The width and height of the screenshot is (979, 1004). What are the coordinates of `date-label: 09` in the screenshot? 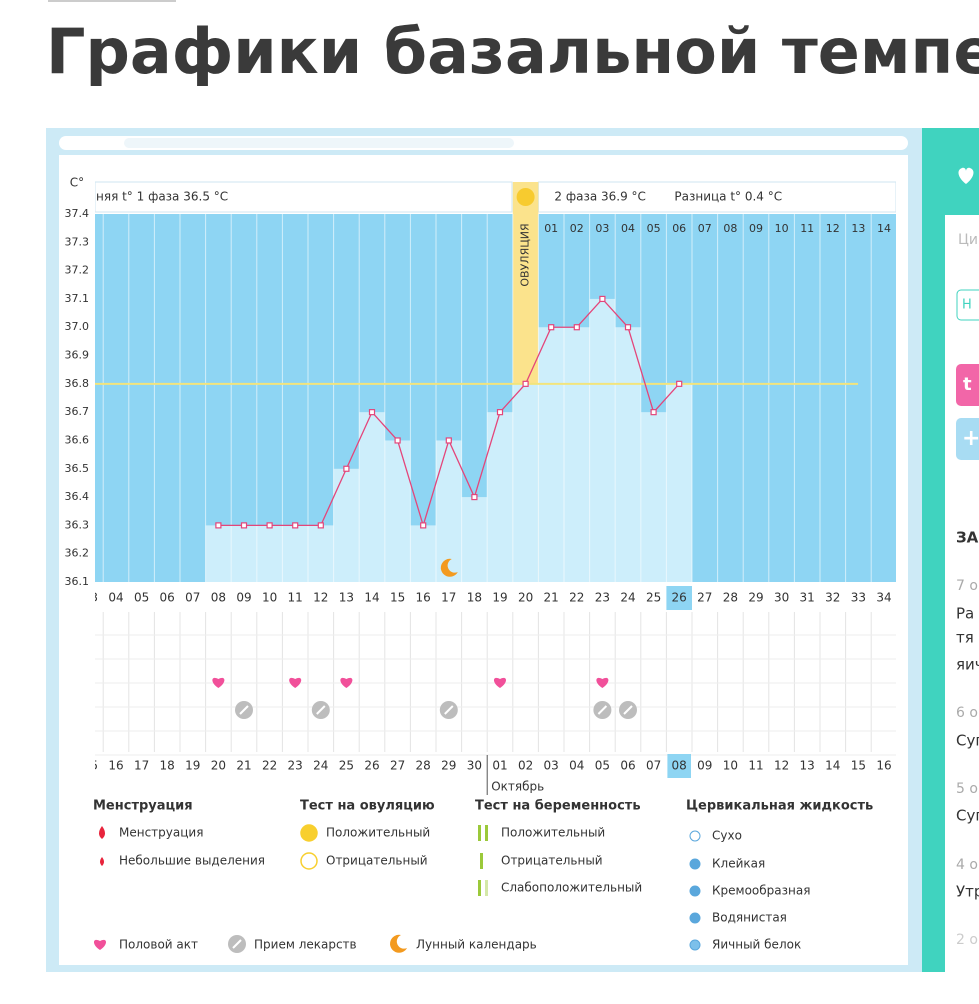 It's located at (704, 766).